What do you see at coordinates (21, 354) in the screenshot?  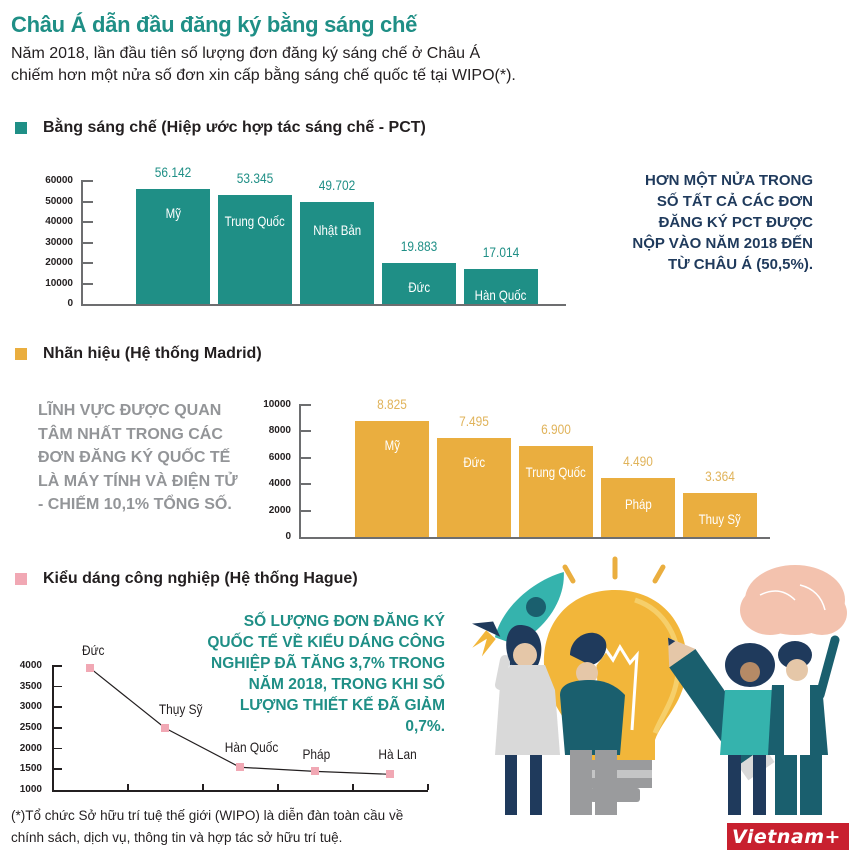 I see `legend-swatch-gold` at bounding box center [21, 354].